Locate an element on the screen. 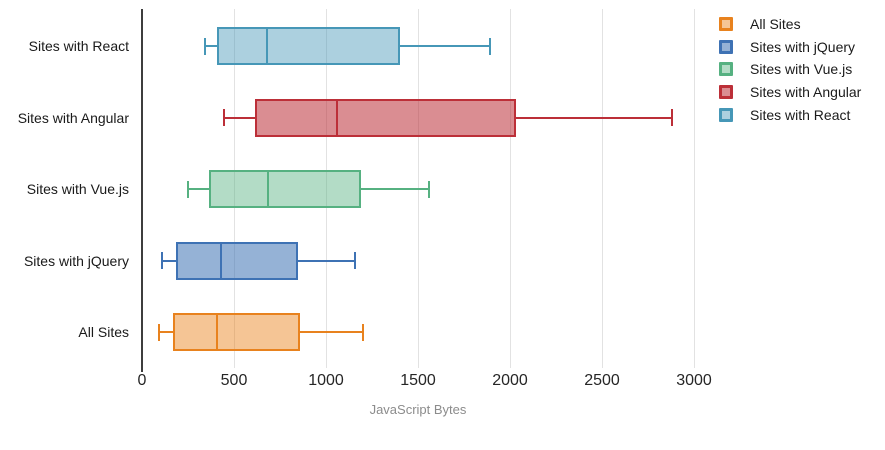 The width and height of the screenshot is (885, 450). gridline-2000 is located at coordinates (510, 188).